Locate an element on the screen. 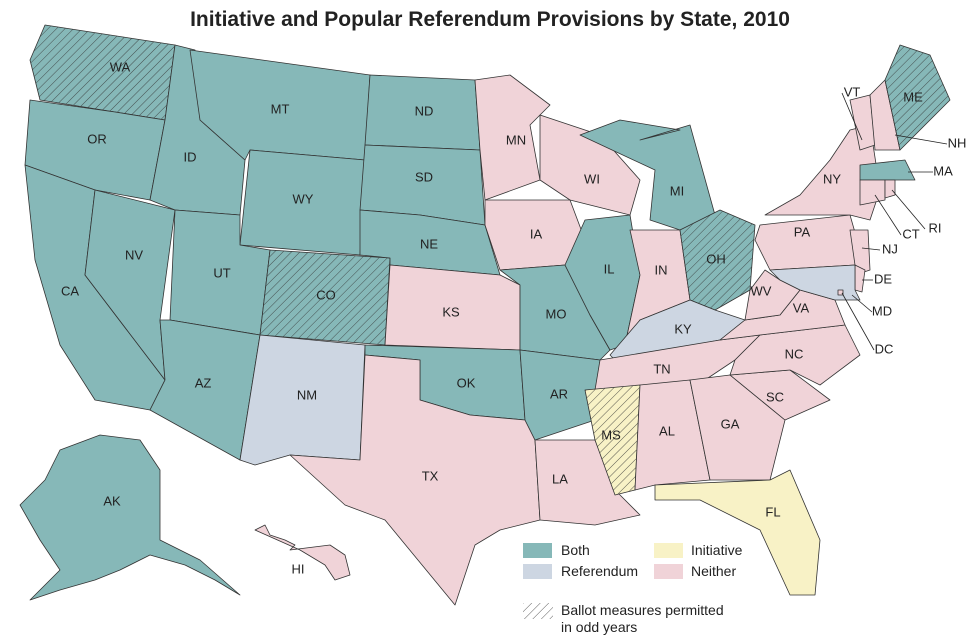  state-label-nh: NH is located at coordinates (957, 142).